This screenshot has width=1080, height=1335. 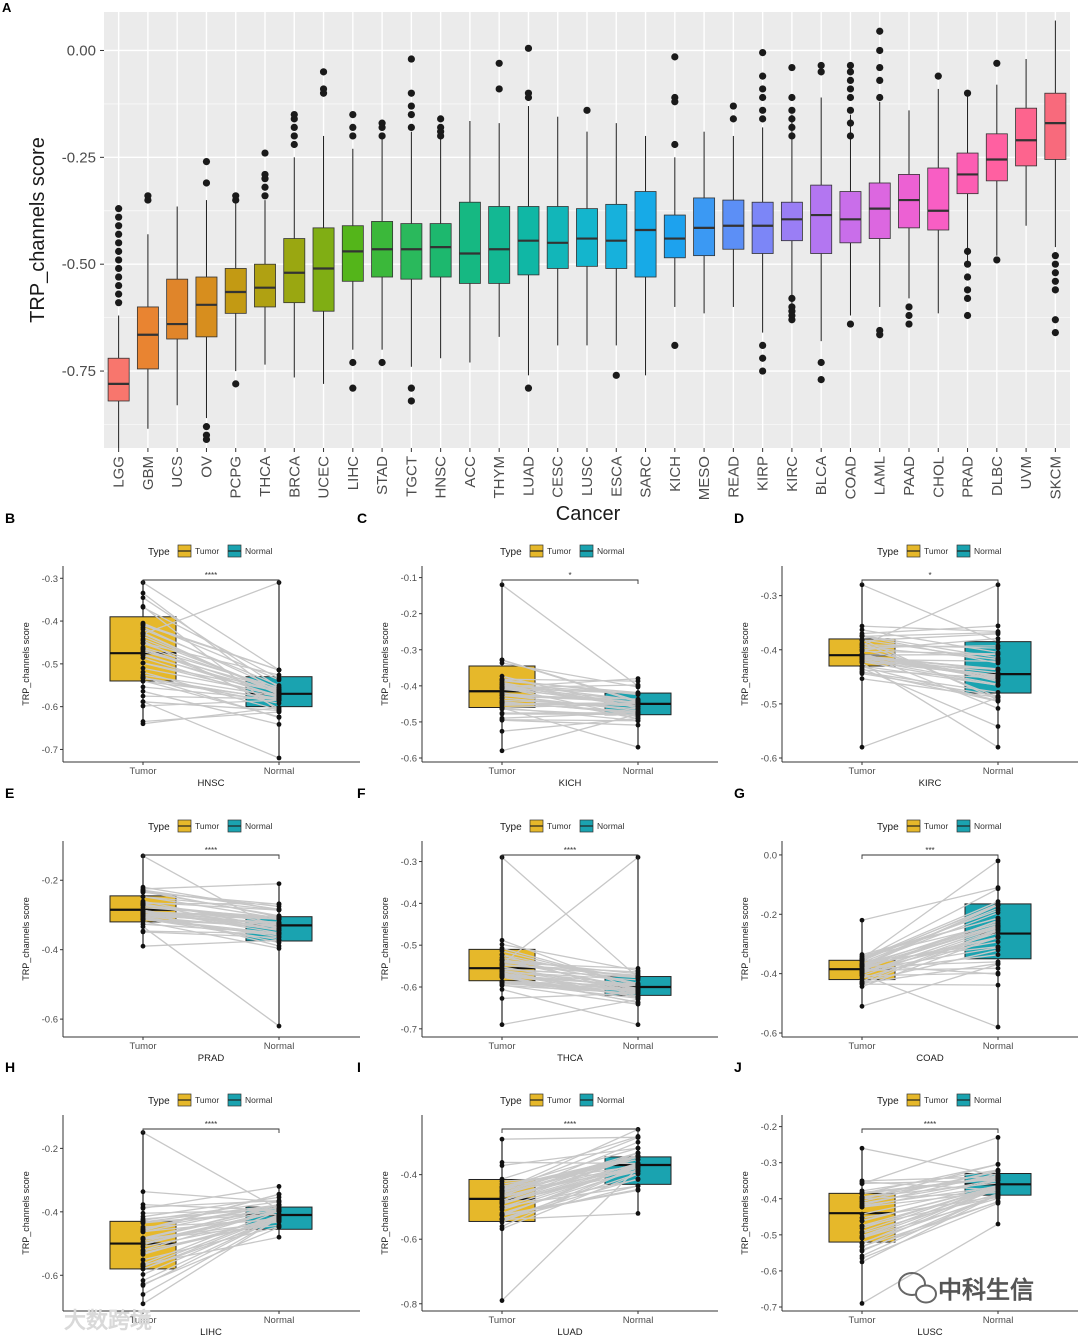 I want to click on box-coad, so click(x=850, y=194).